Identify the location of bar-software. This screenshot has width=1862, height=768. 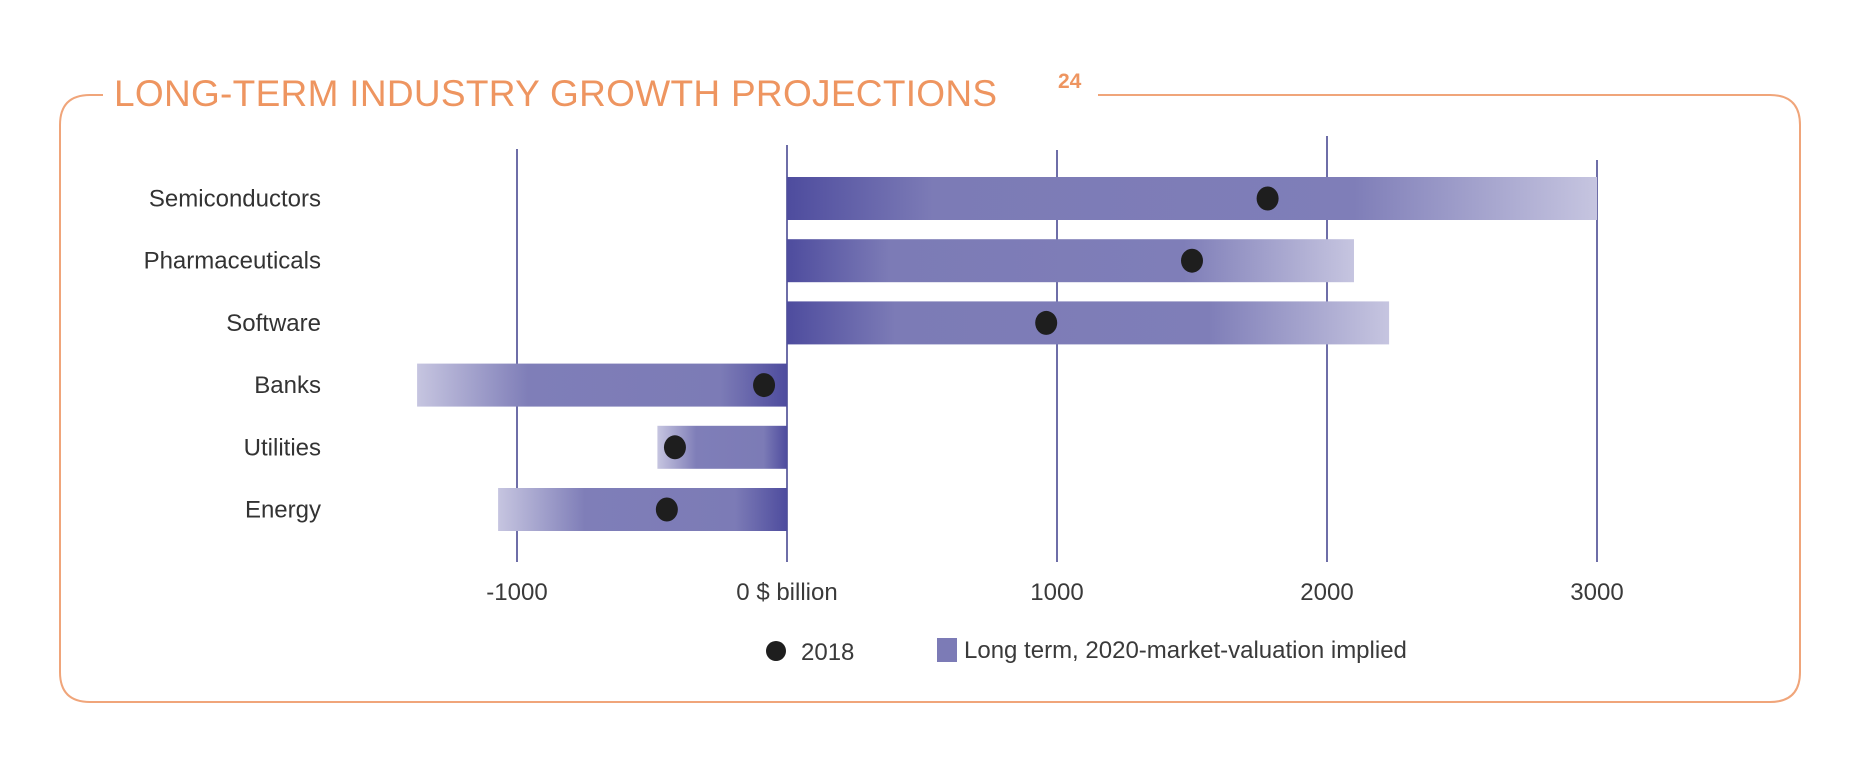
(1088, 323).